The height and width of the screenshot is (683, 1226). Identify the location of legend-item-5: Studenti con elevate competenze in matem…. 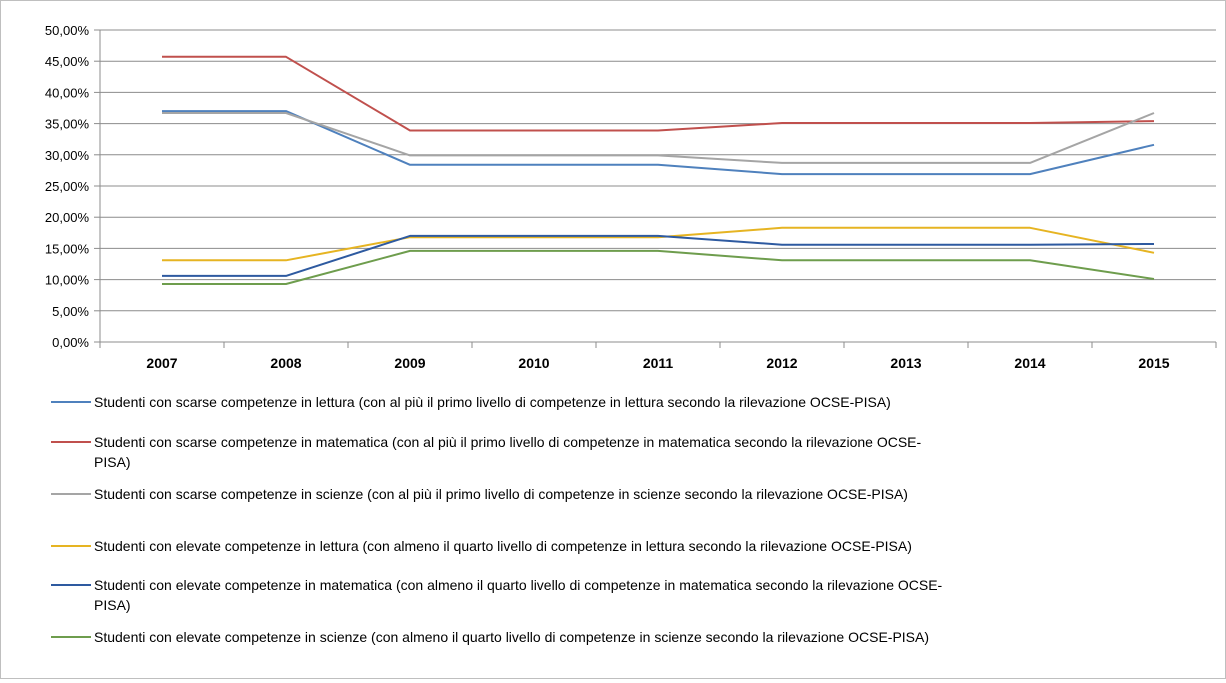
(497, 595).